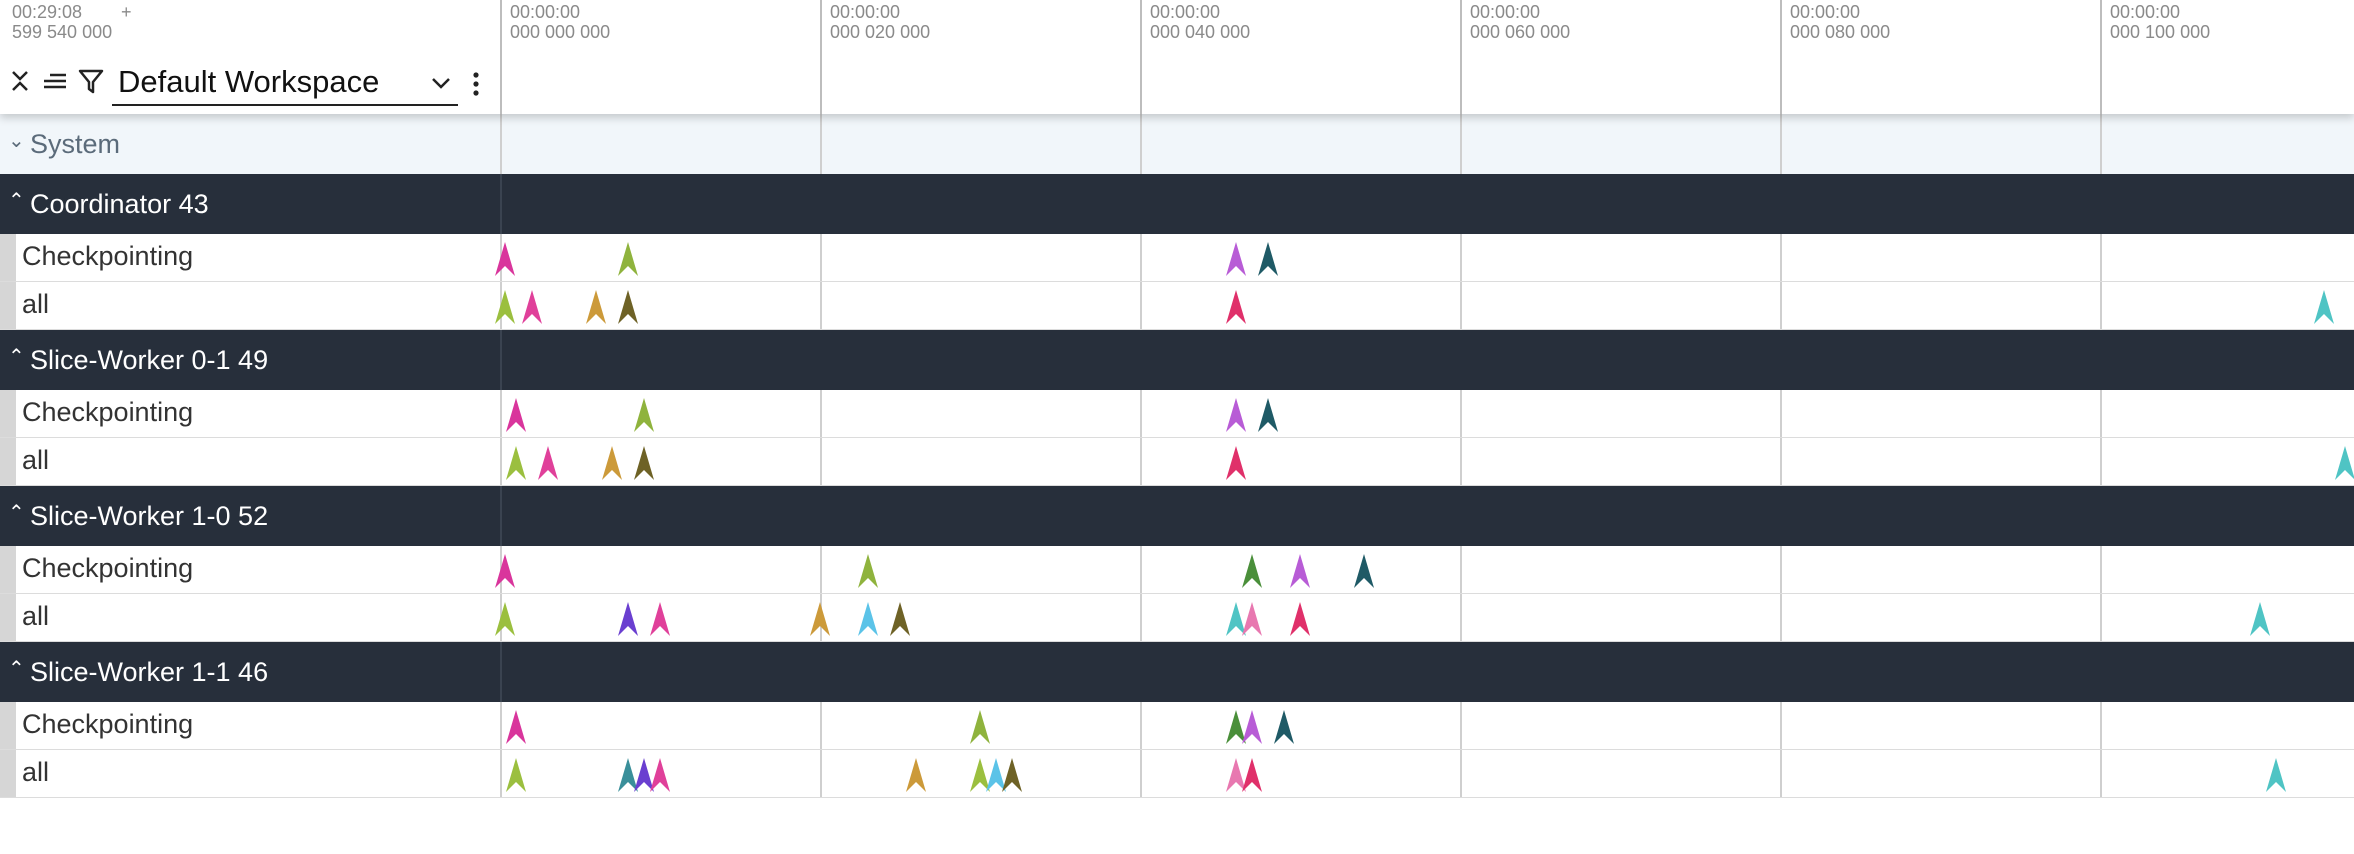 The height and width of the screenshot is (854, 2354). I want to click on process-group-label: Slice-Worker 1-1 46, so click(149, 672).